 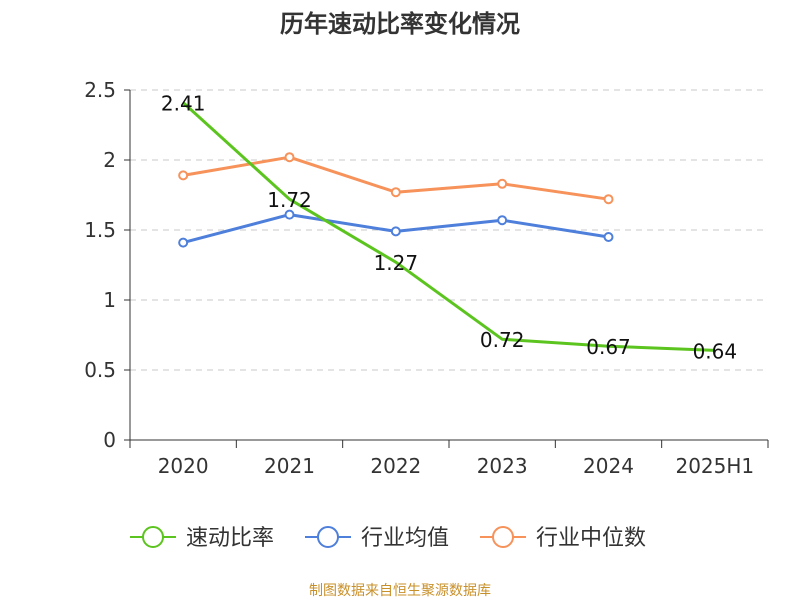 I want to click on data-label: 2.41, so click(x=183, y=104).